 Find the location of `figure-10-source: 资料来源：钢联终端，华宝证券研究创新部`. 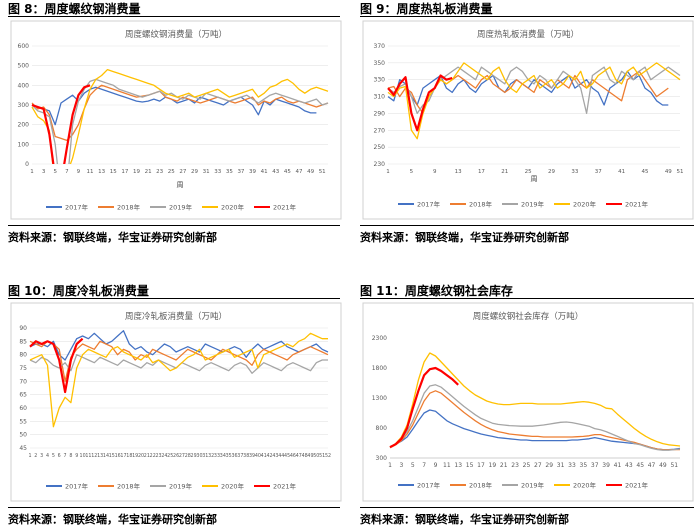

figure-10-source: 资料来源：钢联终端，华宝证券研究创新部 is located at coordinates (112, 519).